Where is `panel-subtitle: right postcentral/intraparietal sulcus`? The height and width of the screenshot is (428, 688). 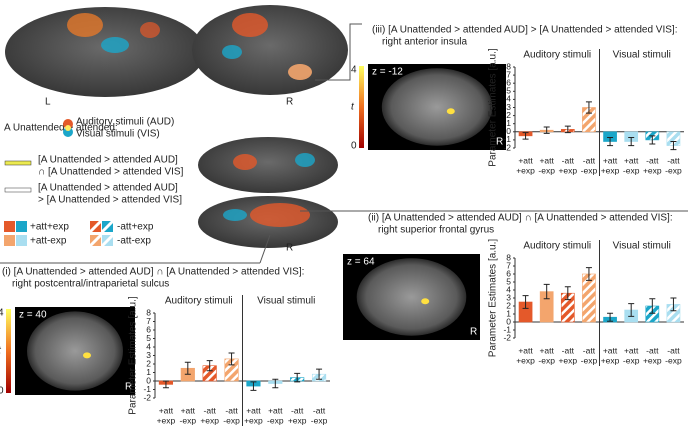 panel-subtitle: right postcentral/intraparietal sulcus is located at coordinates (90, 284).